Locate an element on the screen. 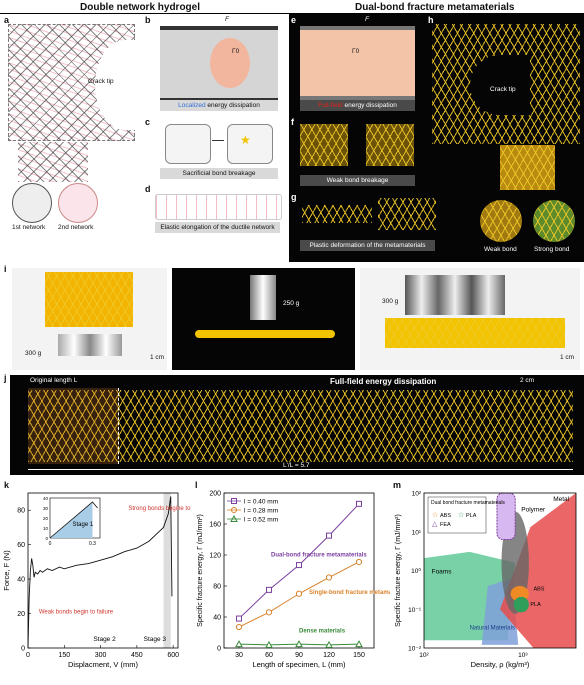  dense-annotation: Dense materials is located at coordinates (322, 632).